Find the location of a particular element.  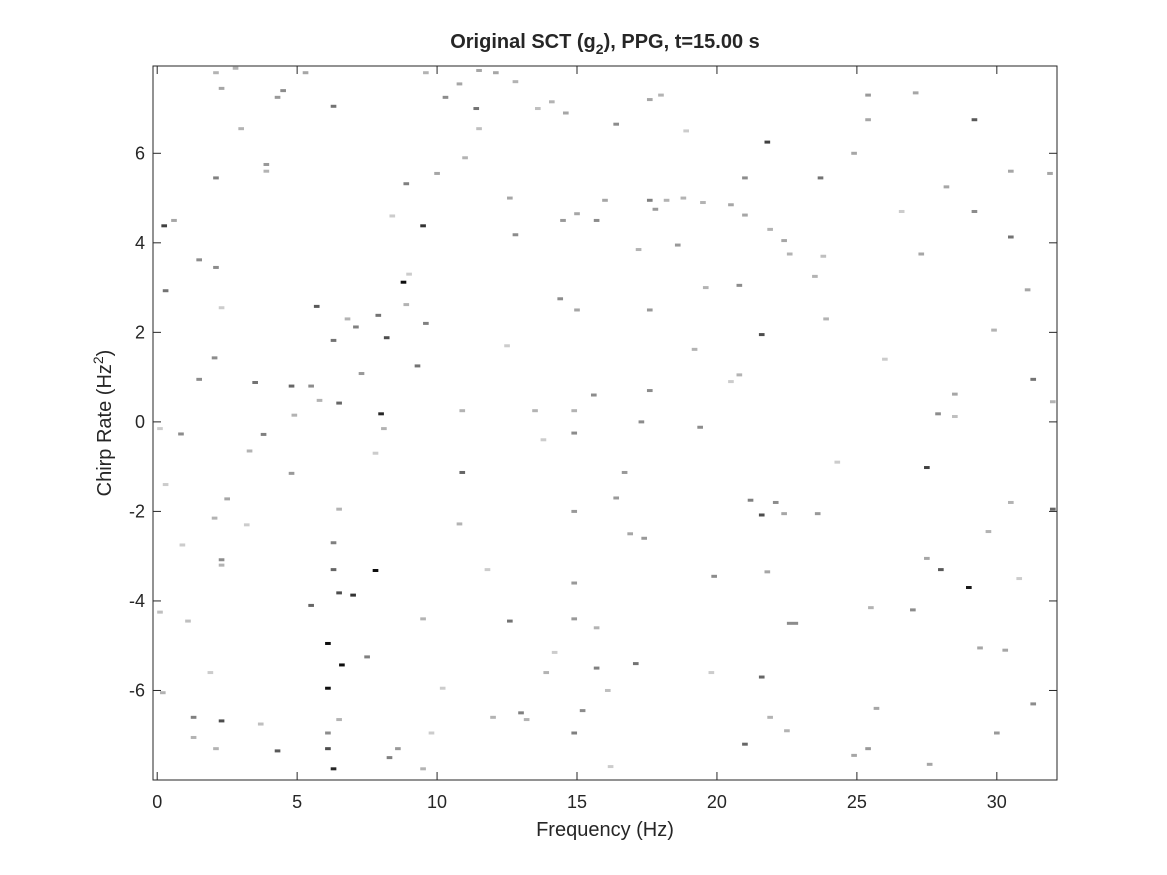

x-tick-label: 25 is located at coordinates (857, 802).